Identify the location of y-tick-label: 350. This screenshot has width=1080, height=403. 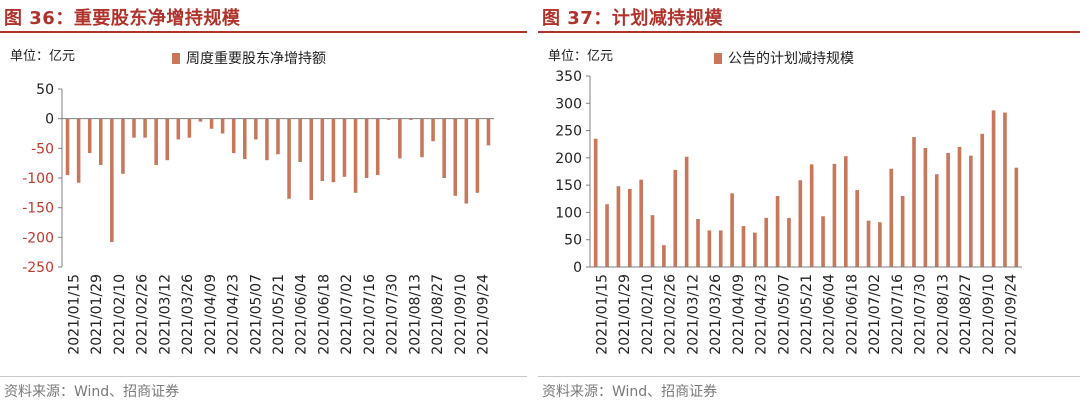
(568, 77).